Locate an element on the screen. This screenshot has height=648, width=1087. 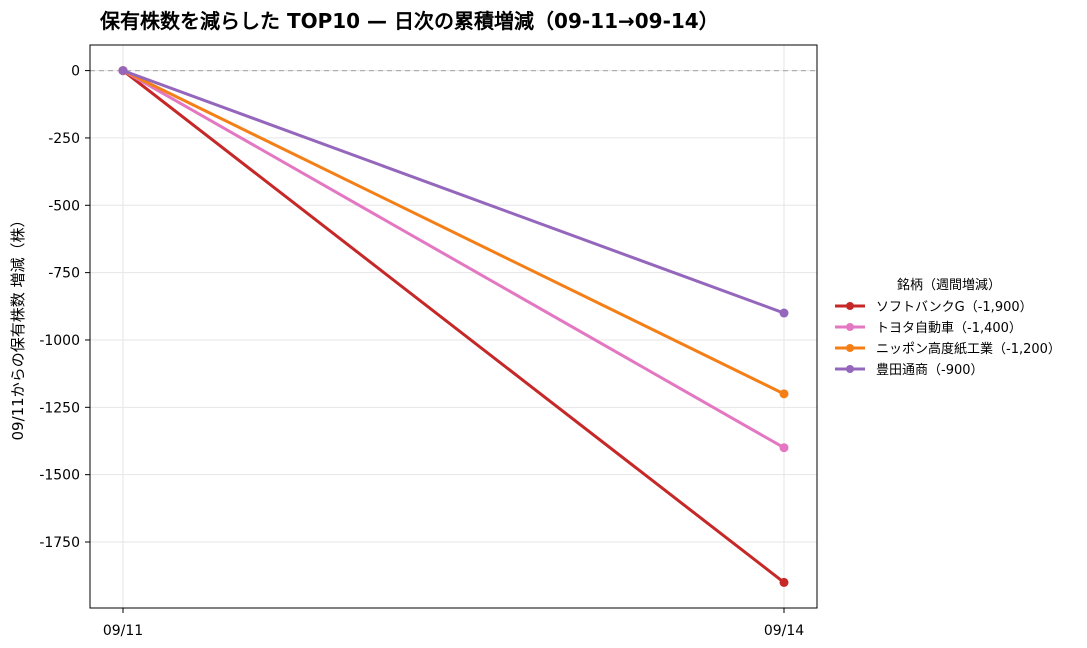
legend-title: 銘柄（週間増減） is located at coordinates (949, 285).